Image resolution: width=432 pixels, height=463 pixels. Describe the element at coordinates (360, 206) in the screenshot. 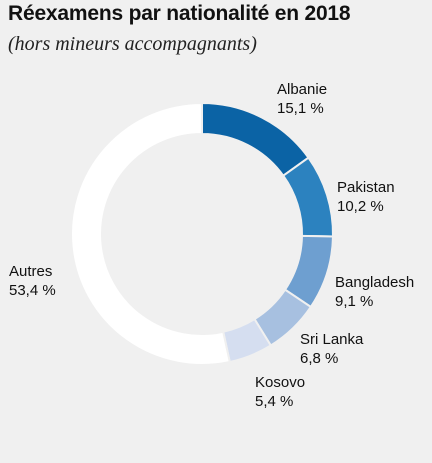

I see `slice-value-pakistan: 10,2 %` at that location.